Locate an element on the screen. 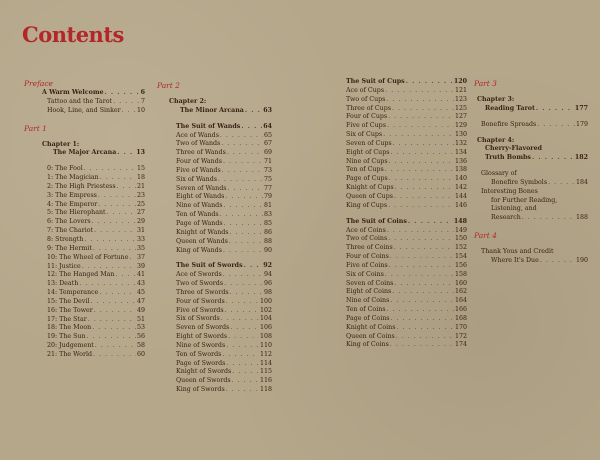  toc-entry: Ace of Cups 121 is located at coordinates (406, 91).